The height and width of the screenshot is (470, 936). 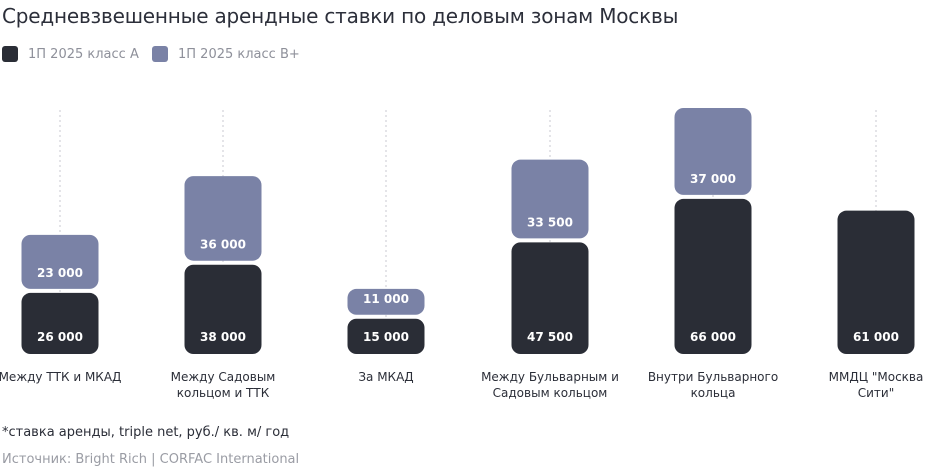 I want to click on category-label: Внутри Бульварного кольца, so click(x=713, y=385).